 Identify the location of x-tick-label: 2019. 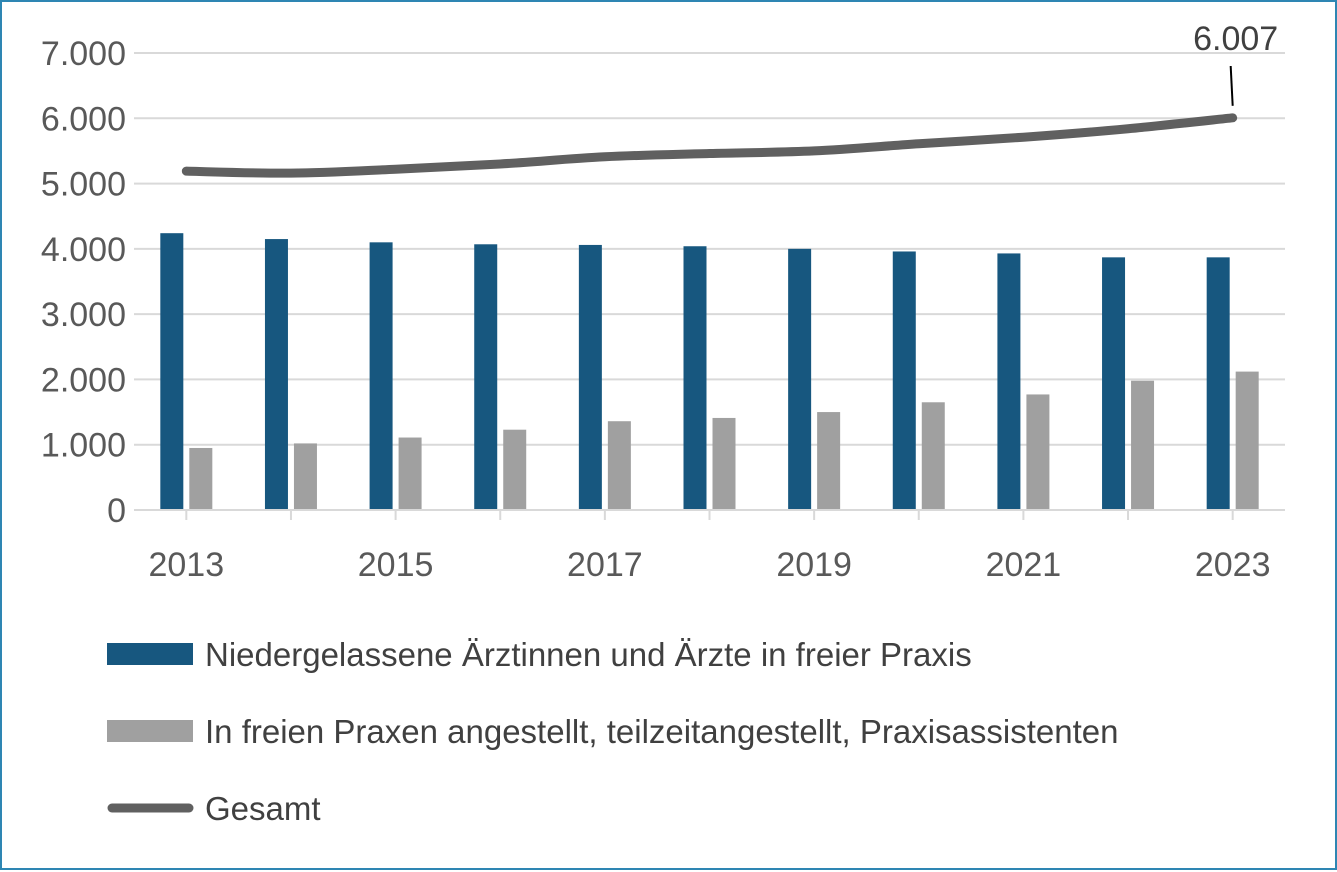
(814, 565).